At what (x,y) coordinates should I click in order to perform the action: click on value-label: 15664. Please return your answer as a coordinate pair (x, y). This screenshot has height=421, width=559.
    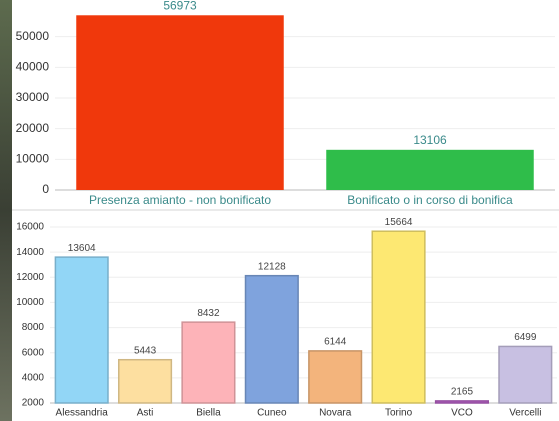
    Looking at the image, I should click on (399, 222).